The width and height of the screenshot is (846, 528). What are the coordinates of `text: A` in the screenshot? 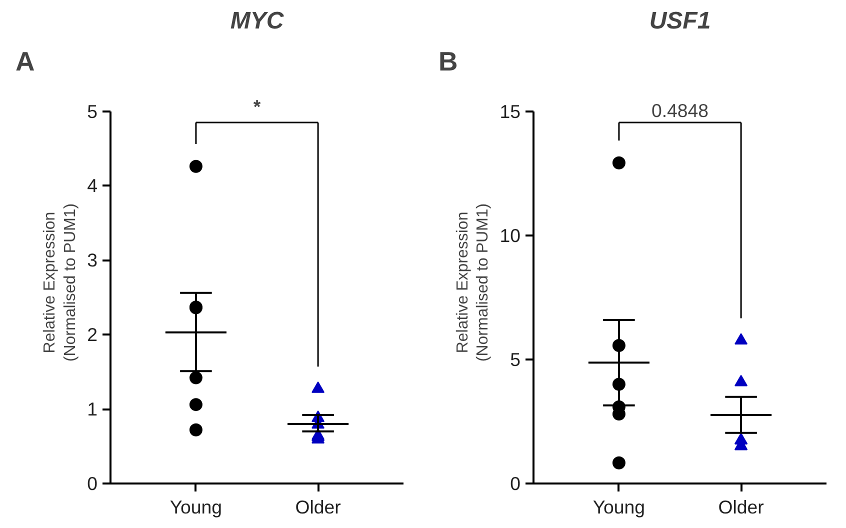 It's located at (25, 61).